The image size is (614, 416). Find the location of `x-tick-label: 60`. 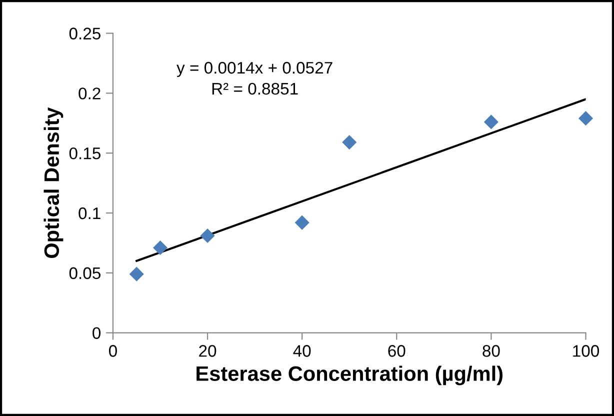

x-tick-label: 60 is located at coordinates (397, 351).